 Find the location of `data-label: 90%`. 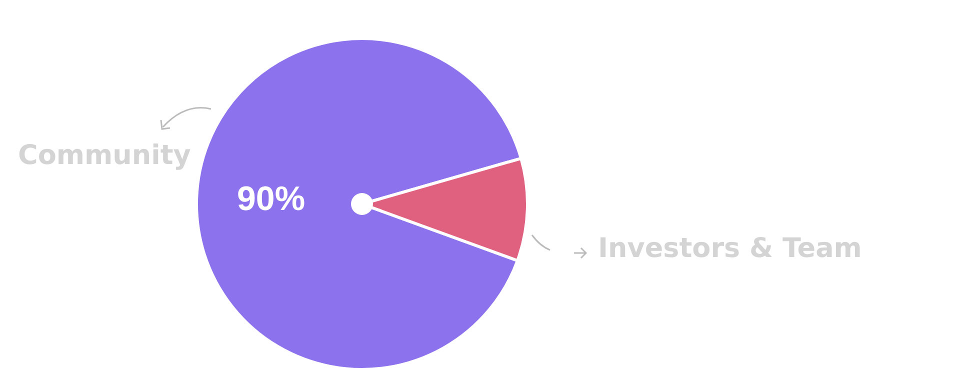

data-label: 90% is located at coordinates (271, 199).